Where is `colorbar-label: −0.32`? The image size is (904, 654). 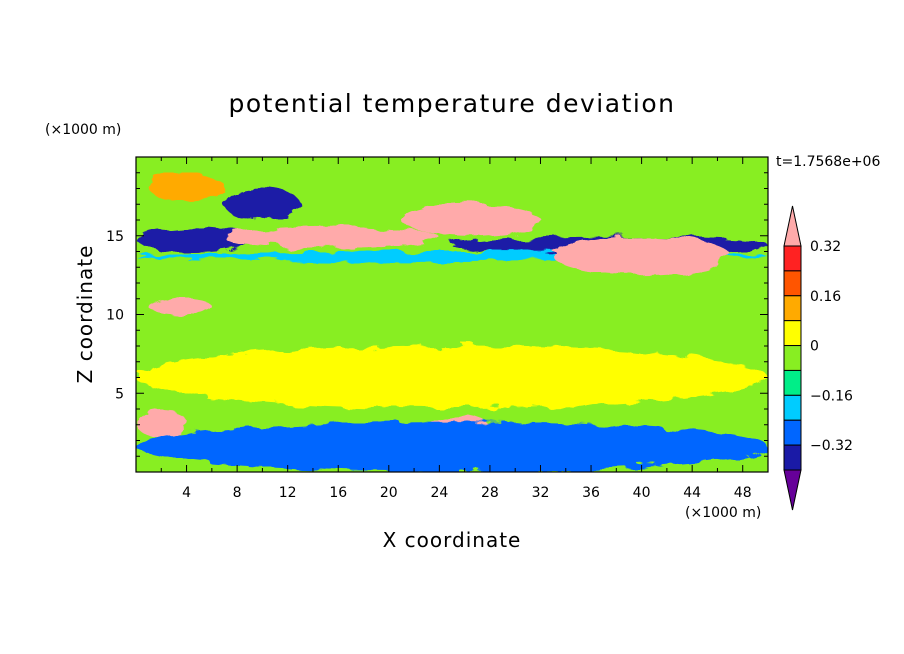
colorbar-label: −0.32 is located at coordinates (831, 446).